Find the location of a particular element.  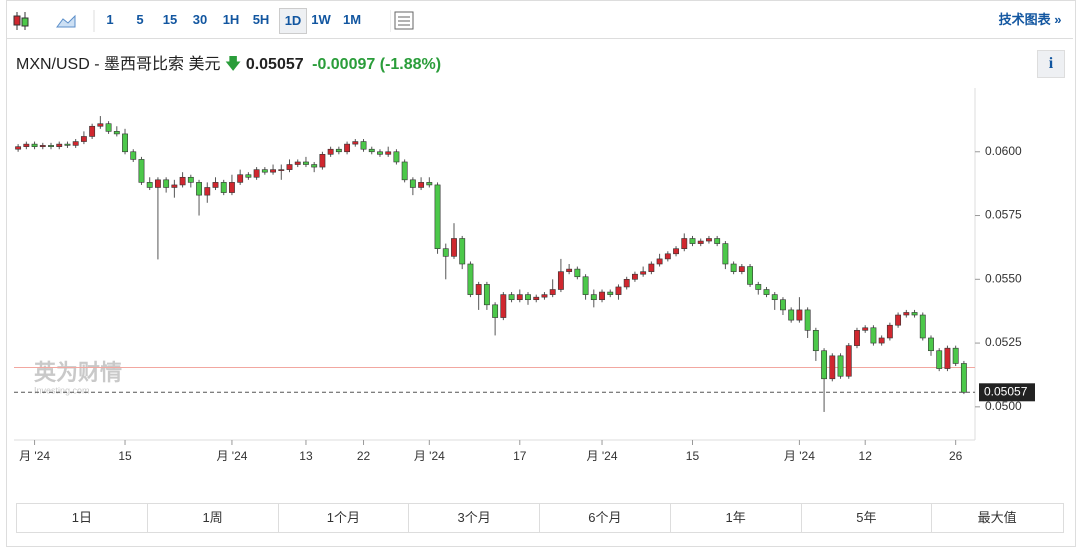

range-button: 1年 is located at coordinates (736, 518).